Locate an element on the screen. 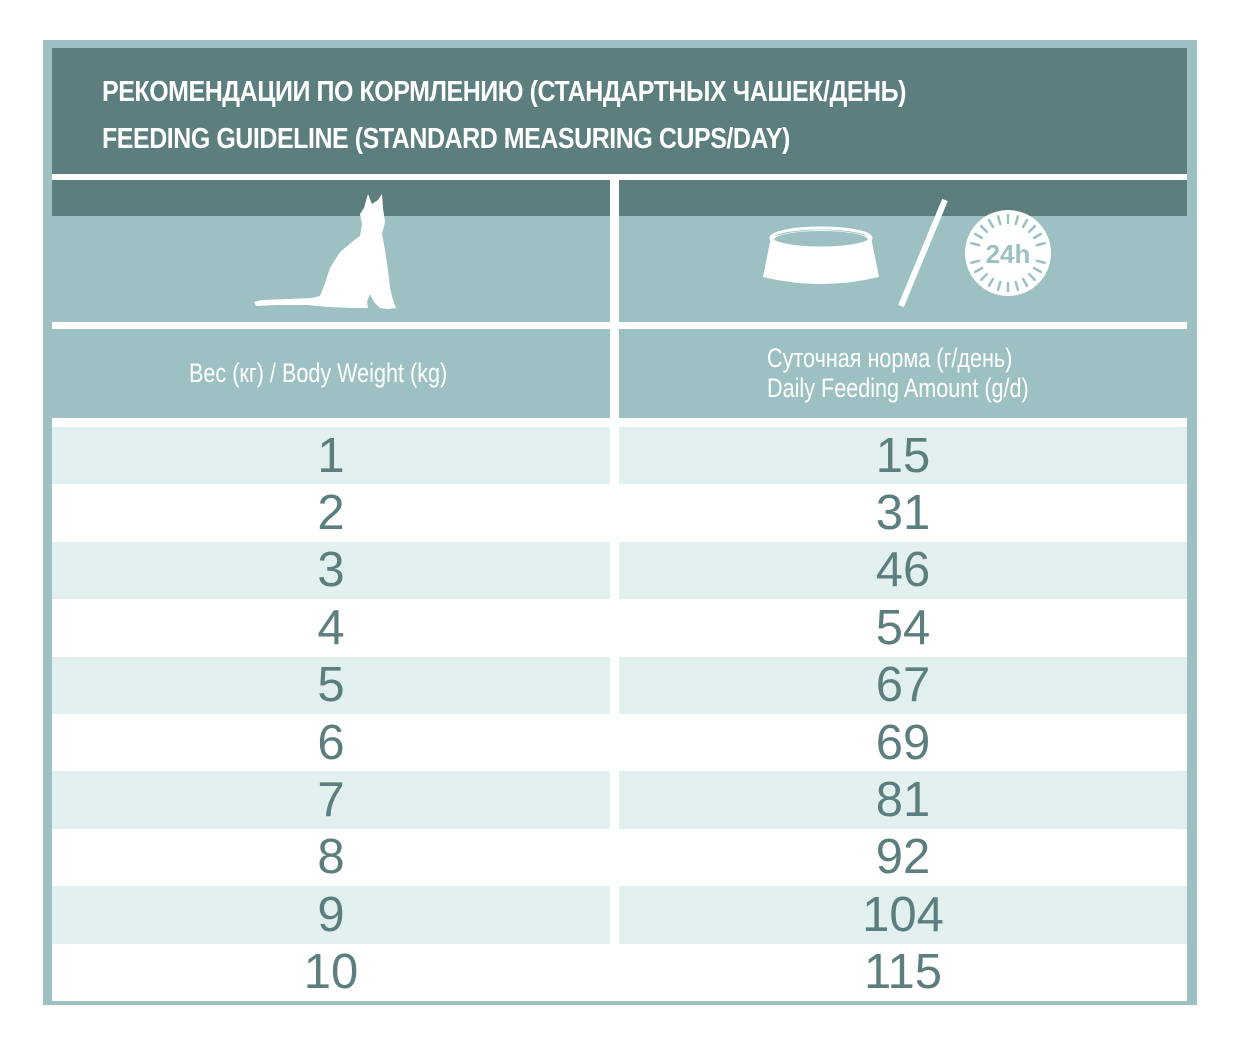  amount-cell: 81 is located at coordinates (903, 800).